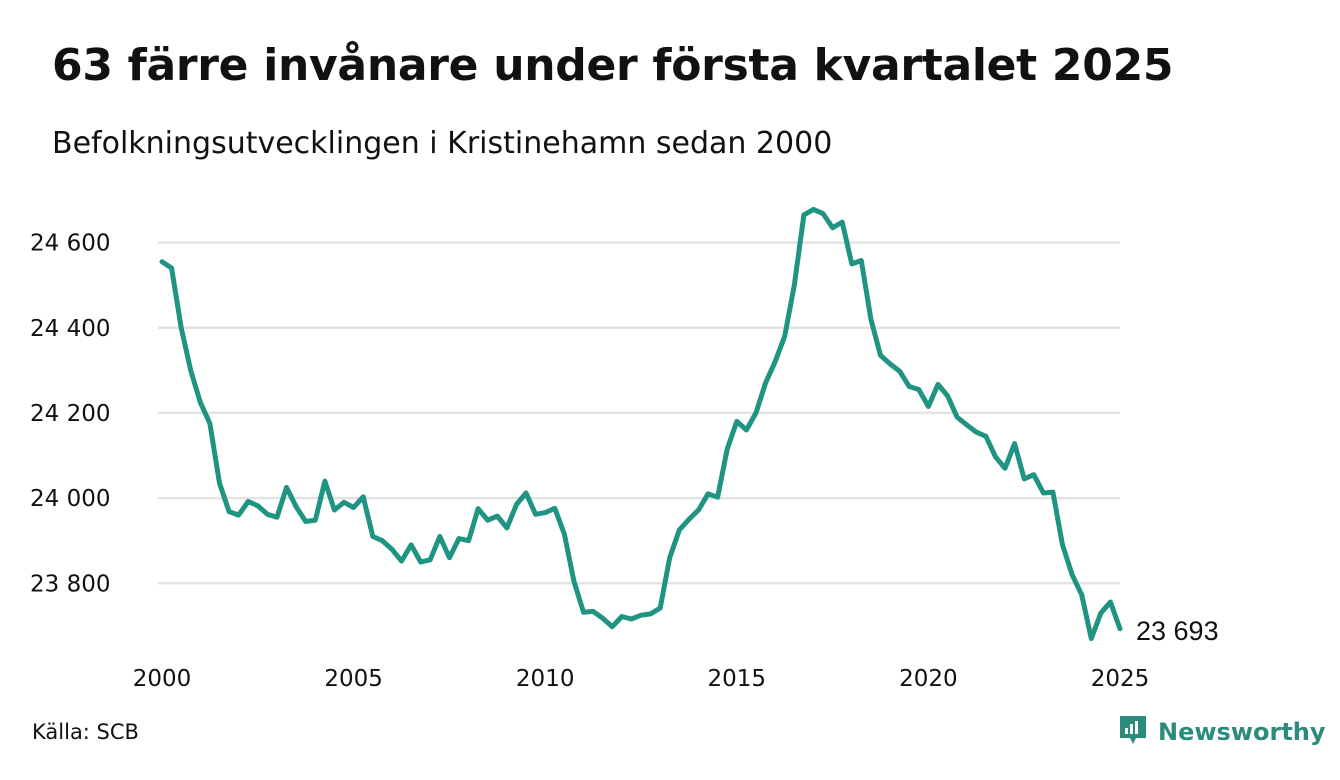  What do you see at coordinates (70, 329) in the screenshot?
I see `y-tick-label: 24 400` at bounding box center [70, 329].